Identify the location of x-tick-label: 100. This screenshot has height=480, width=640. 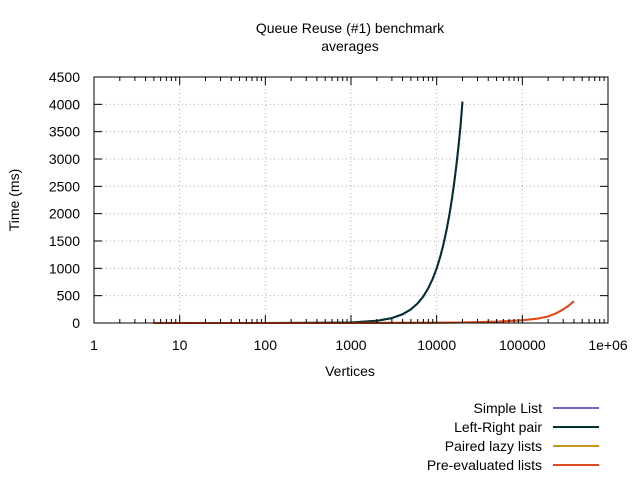
(266, 345).